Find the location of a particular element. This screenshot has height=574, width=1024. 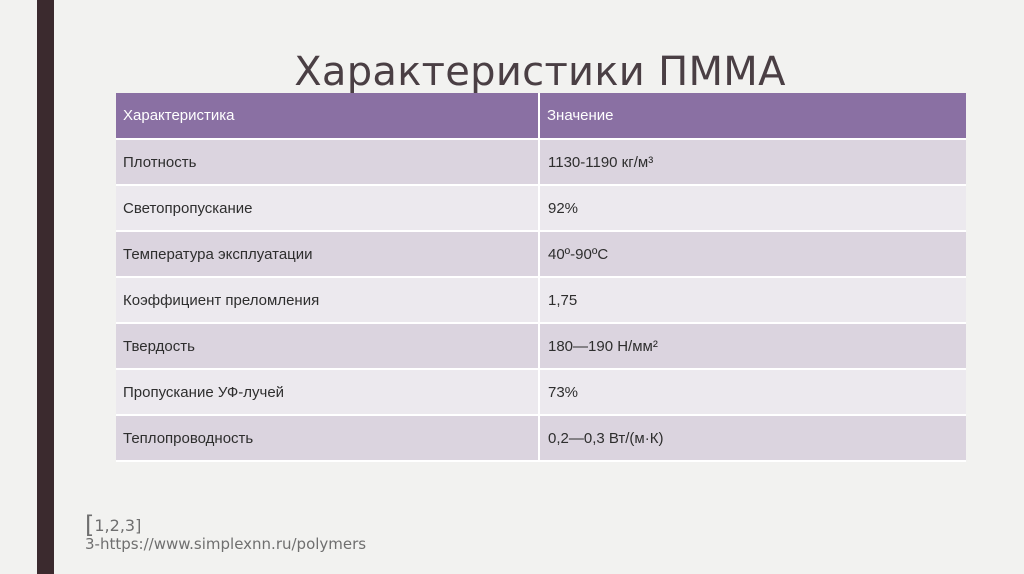

table-row: Твердость 180—190 Н/мм² is located at coordinates (541, 346).